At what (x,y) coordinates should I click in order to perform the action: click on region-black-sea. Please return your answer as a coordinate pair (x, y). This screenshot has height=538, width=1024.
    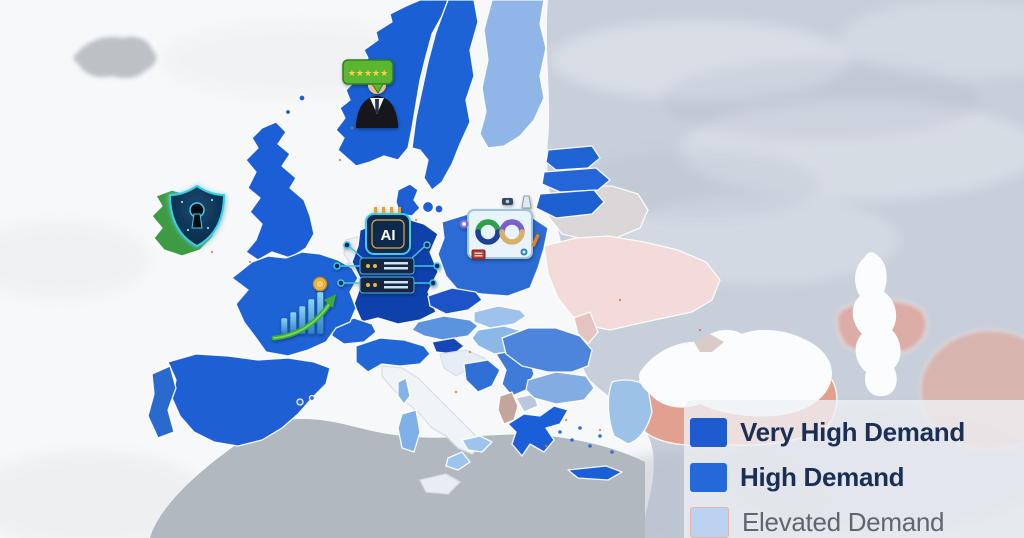
    Looking at the image, I should click on (735, 373).